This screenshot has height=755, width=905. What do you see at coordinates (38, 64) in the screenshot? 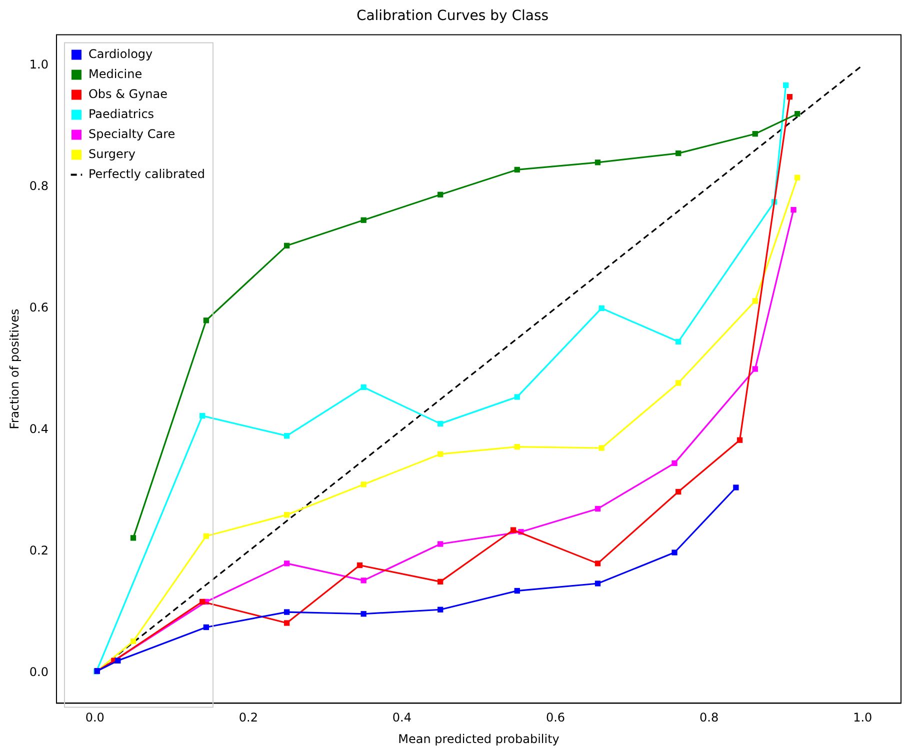
I see `y-tick-label: 1.0` at bounding box center [38, 64].